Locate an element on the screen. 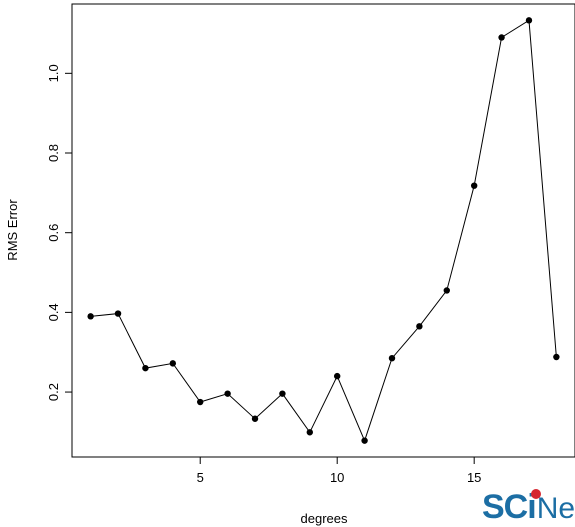 The image size is (575, 527). logo-text-sc: SC is located at coordinates (505, 507).